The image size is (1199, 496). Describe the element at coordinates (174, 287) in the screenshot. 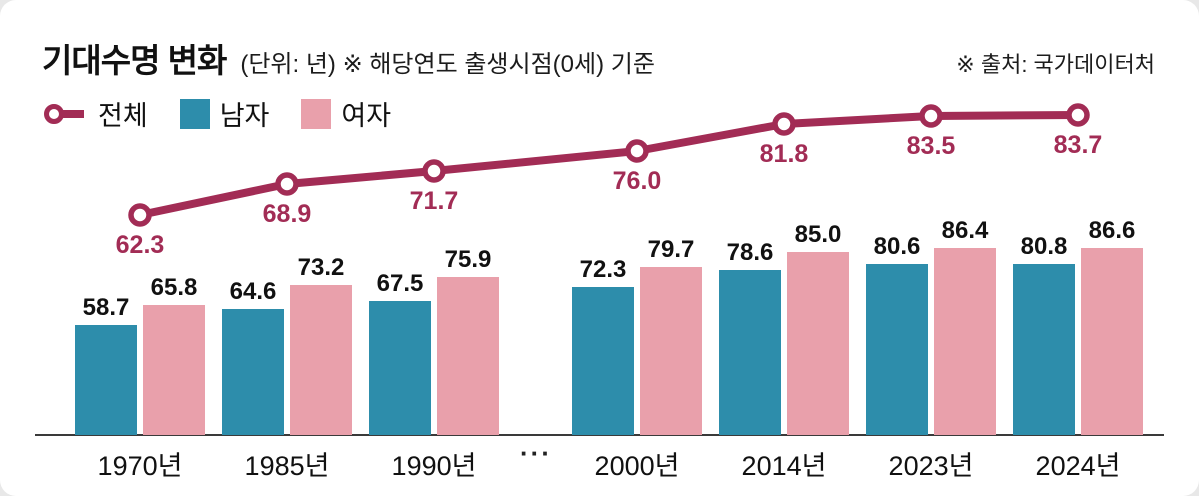

I see `bar-value-label-female: 65.8` at that location.